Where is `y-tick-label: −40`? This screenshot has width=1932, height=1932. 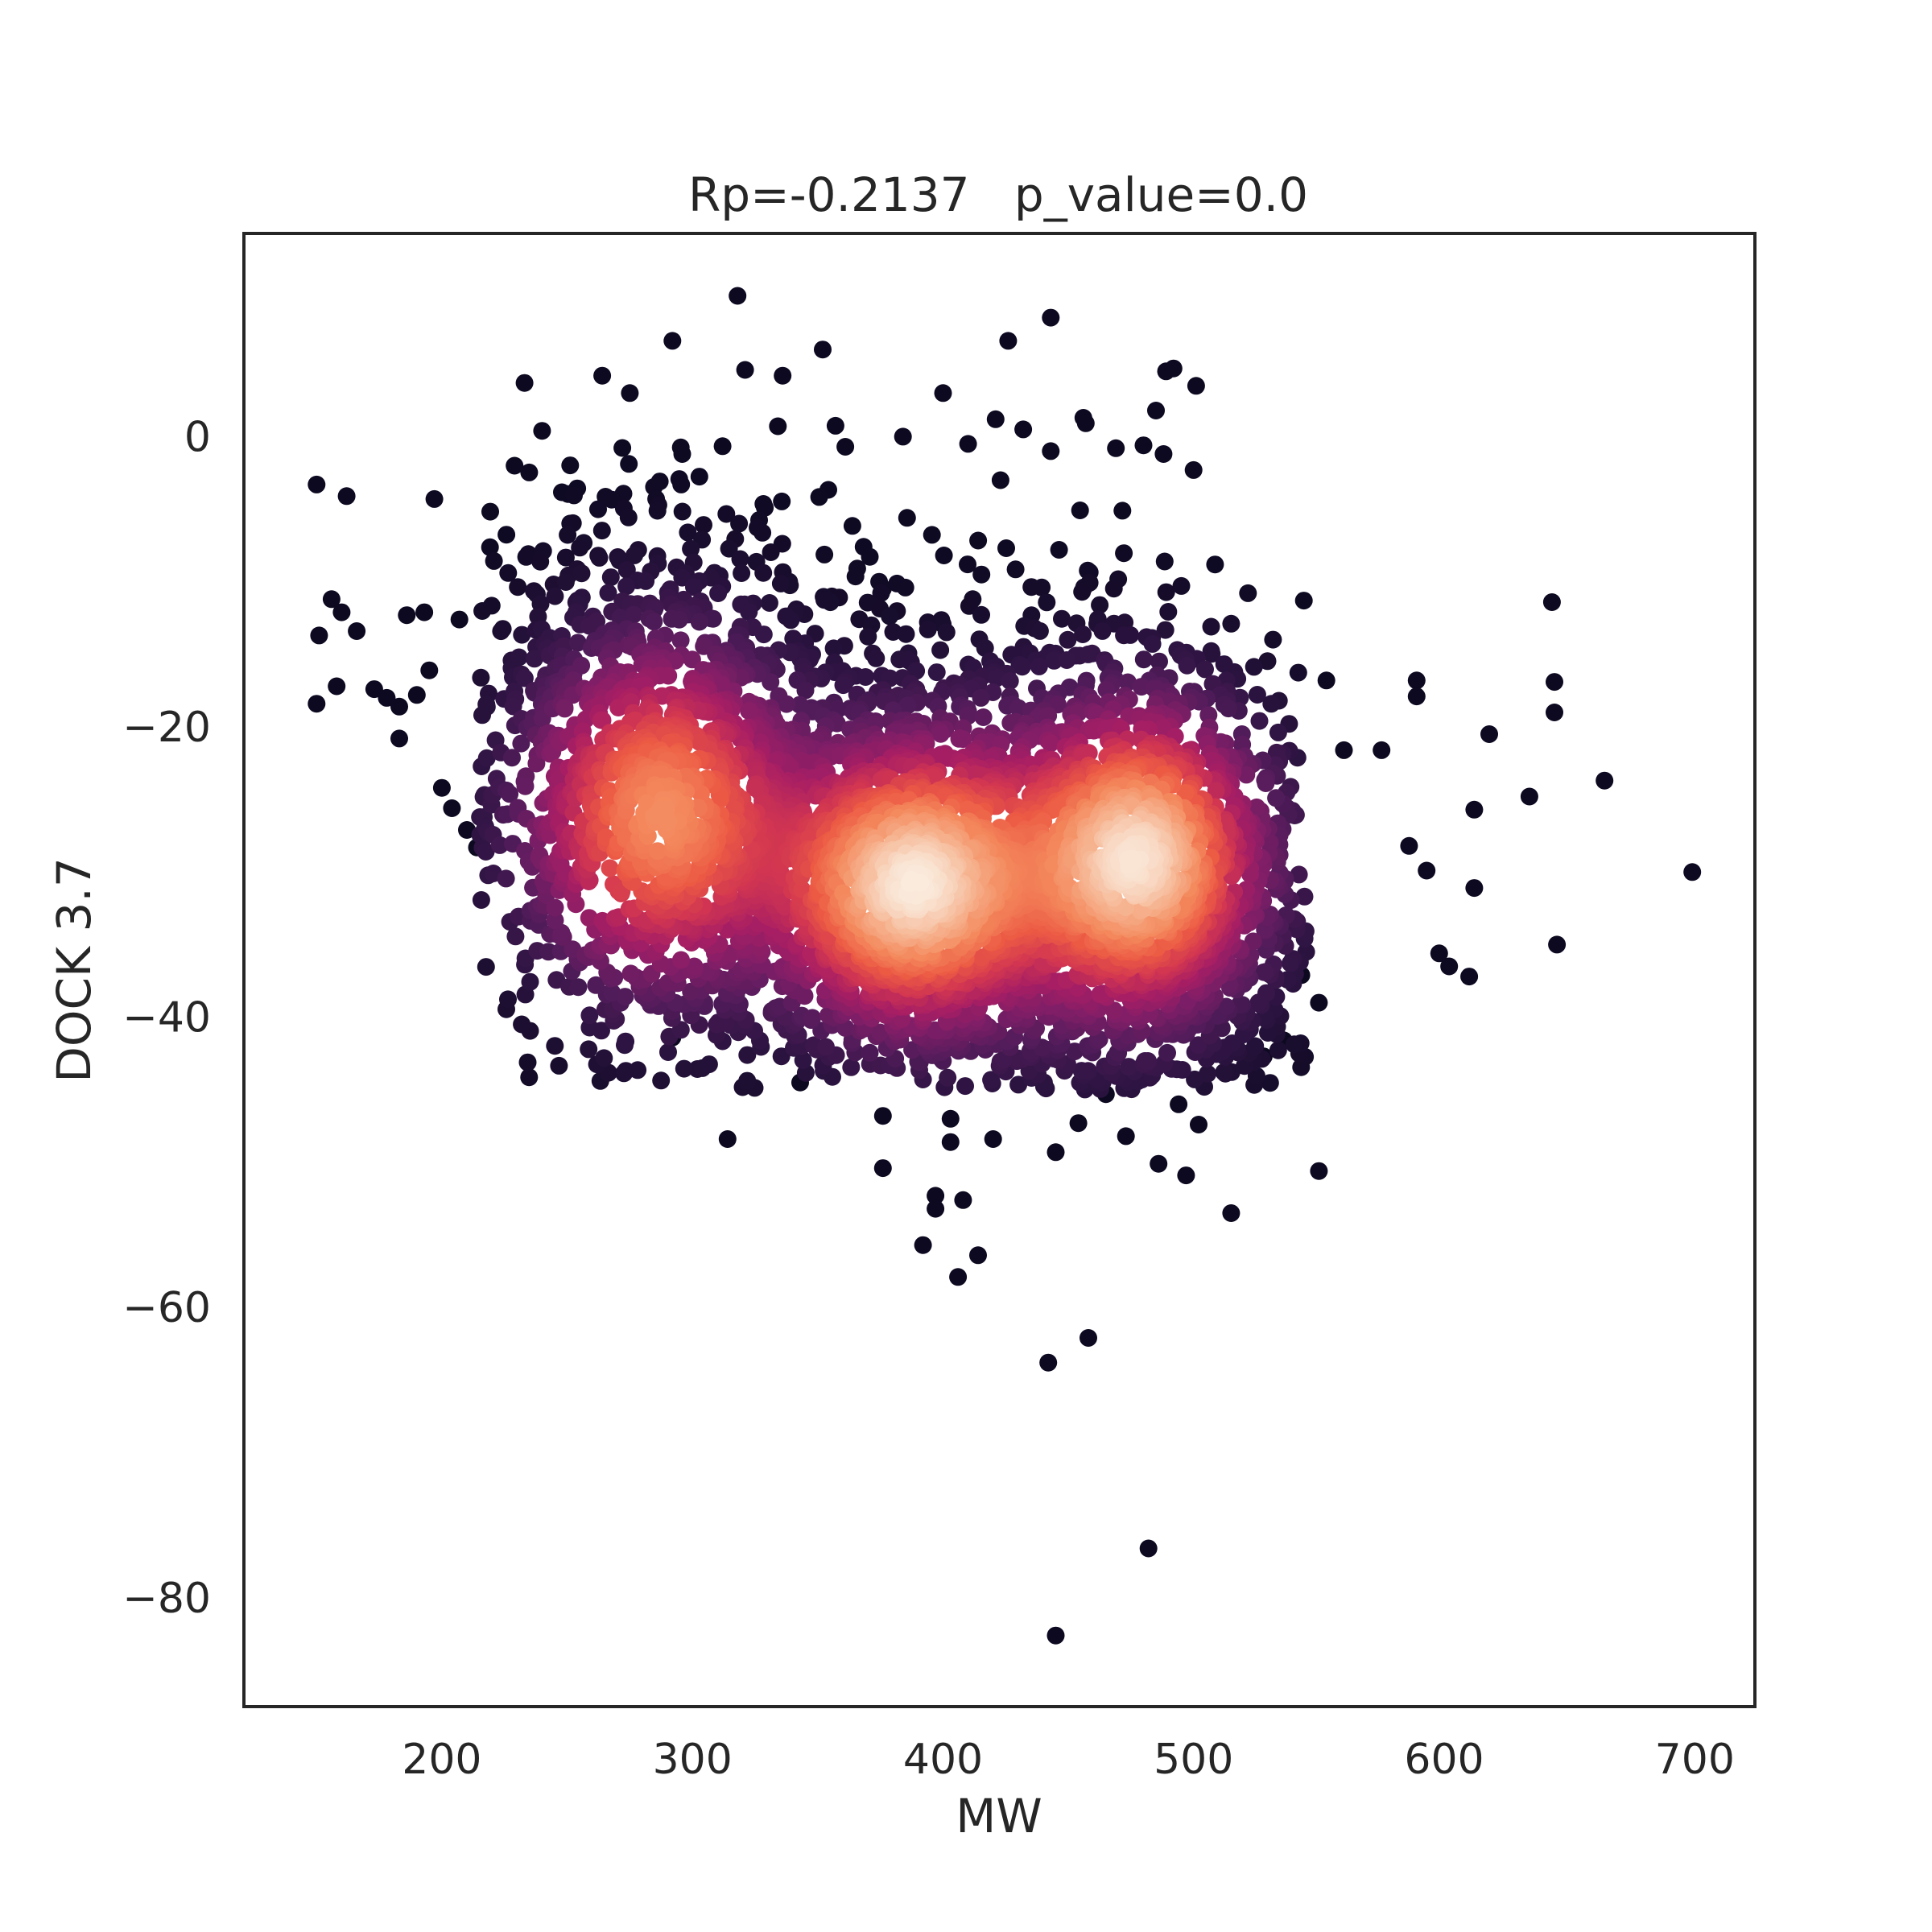 y-tick-label: −40 is located at coordinates (166, 1018).